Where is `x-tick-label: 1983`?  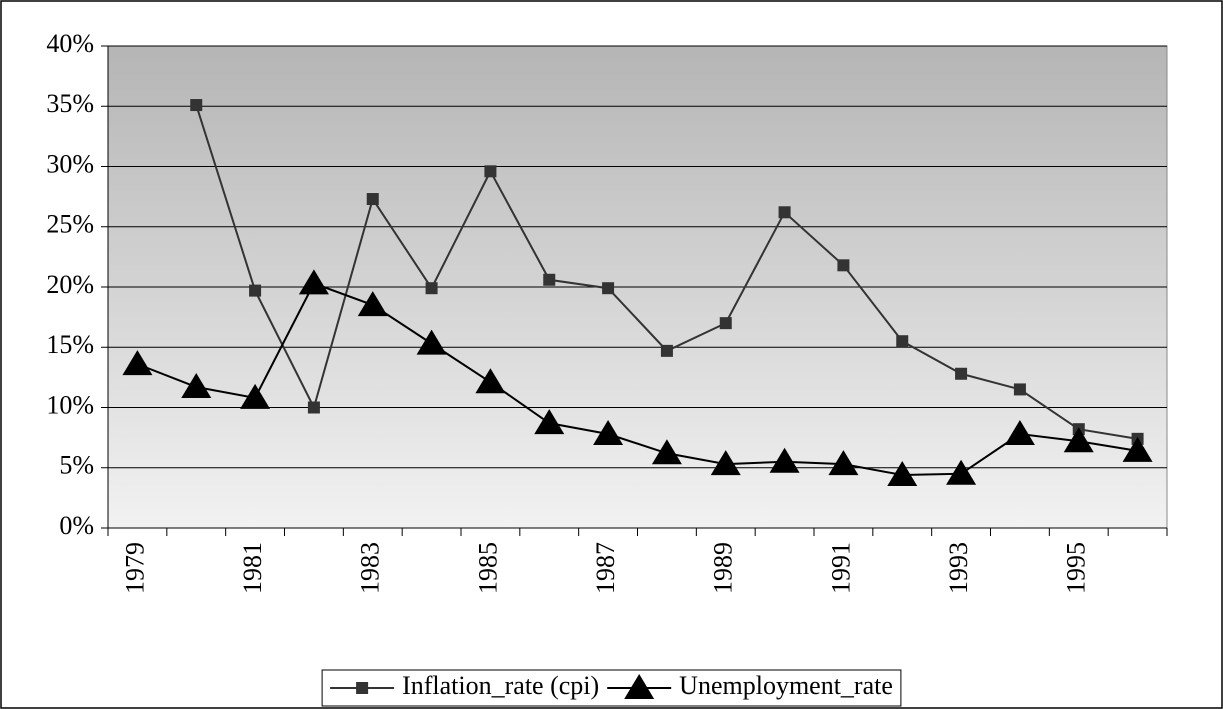
x-tick-label: 1983 is located at coordinates (370, 568).